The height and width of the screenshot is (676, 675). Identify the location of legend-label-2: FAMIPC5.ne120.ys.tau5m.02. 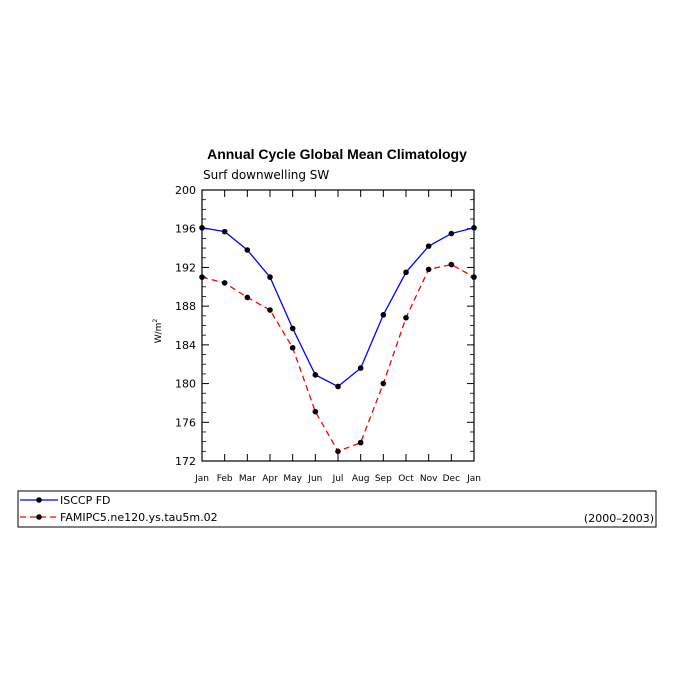
(139, 517).